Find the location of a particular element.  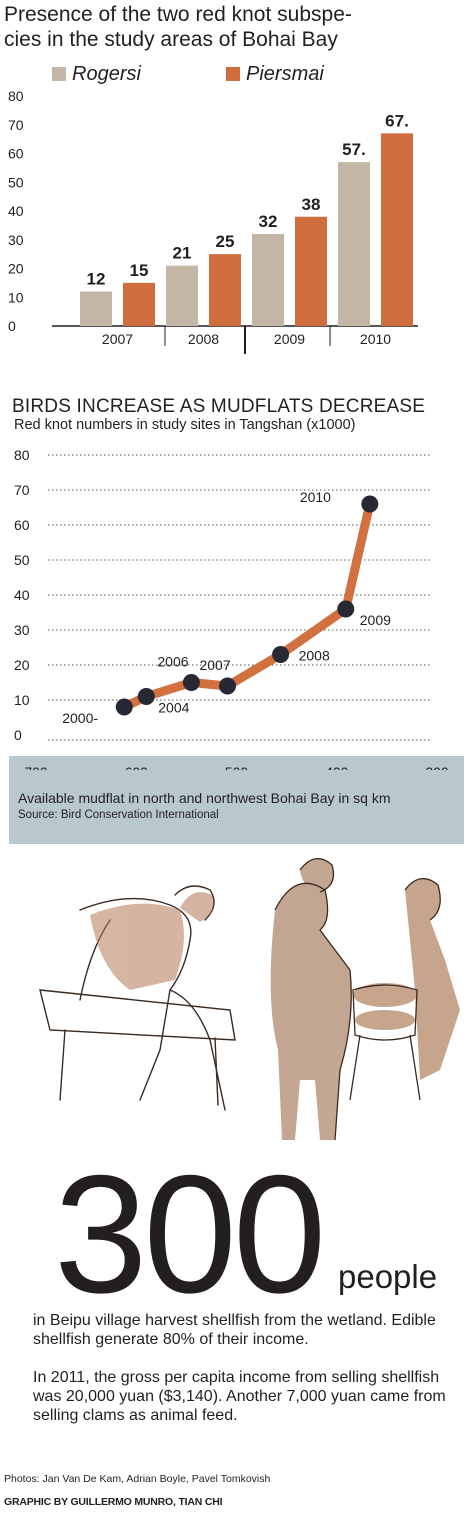

bar-data-label: 12 is located at coordinates (96, 279).